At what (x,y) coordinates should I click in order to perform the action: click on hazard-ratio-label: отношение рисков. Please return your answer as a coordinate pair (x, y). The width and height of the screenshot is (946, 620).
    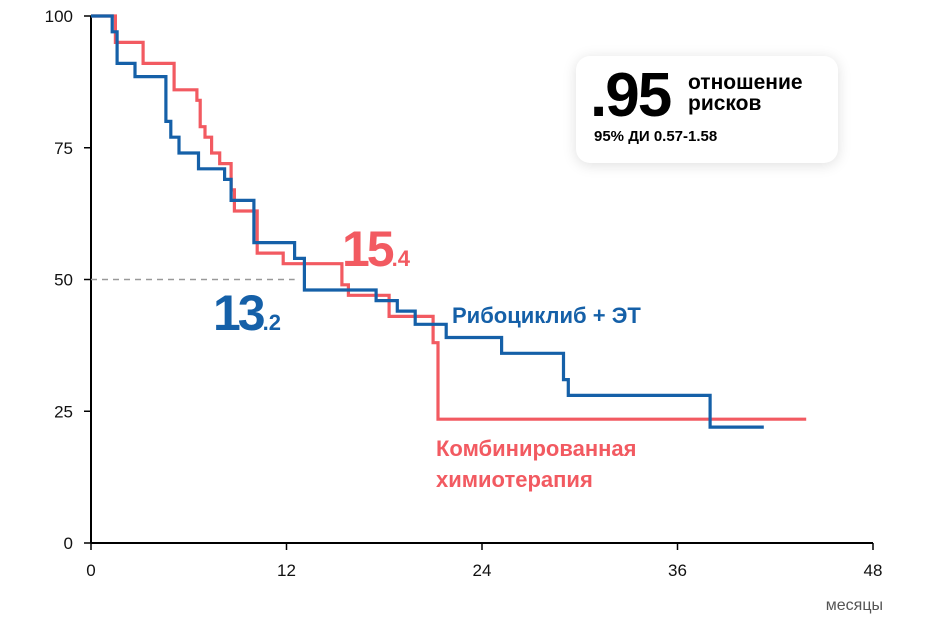
    Looking at the image, I should click on (745, 93).